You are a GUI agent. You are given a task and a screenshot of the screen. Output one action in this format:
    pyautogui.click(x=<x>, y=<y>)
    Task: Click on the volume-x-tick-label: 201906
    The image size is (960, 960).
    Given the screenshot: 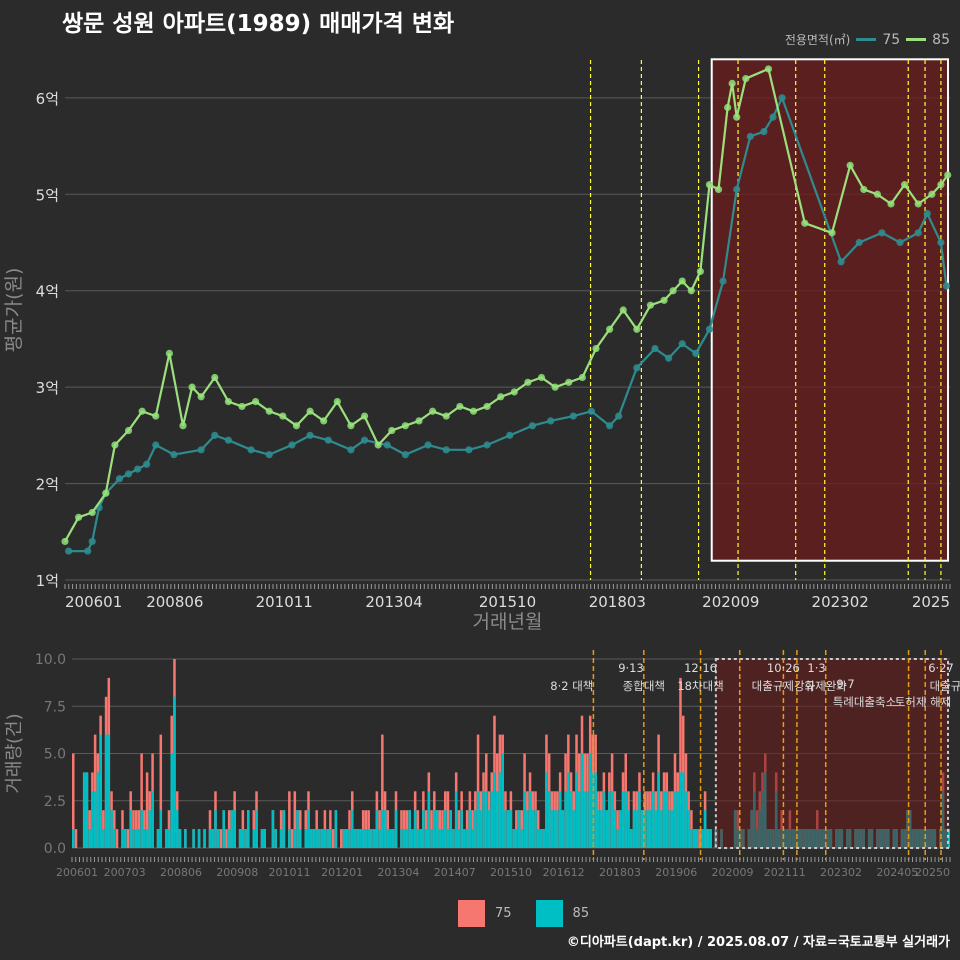 What is the action you would take?
    pyautogui.click(x=676, y=872)
    